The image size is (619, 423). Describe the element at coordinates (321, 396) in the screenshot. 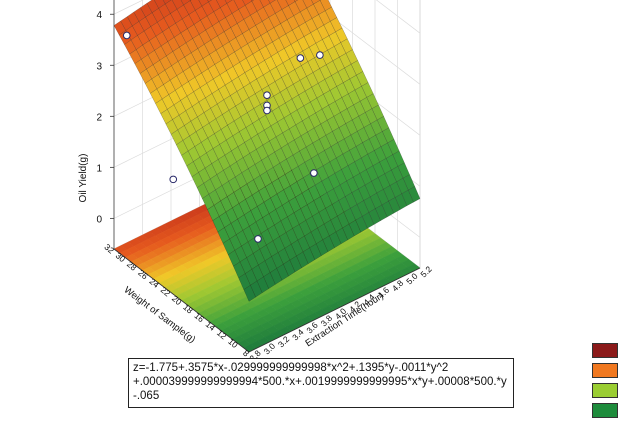

I see `equation-line-3: -.065` at that location.